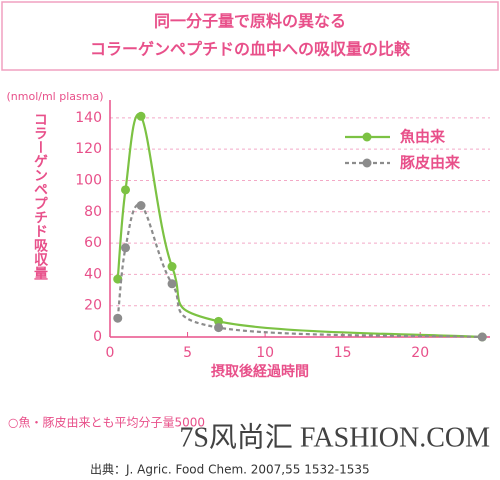 This screenshot has height=480, width=500. What do you see at coordinates (88, 180) in the screenshot?
I see `y-tick-label: 100` at bounding box center [88, 180].